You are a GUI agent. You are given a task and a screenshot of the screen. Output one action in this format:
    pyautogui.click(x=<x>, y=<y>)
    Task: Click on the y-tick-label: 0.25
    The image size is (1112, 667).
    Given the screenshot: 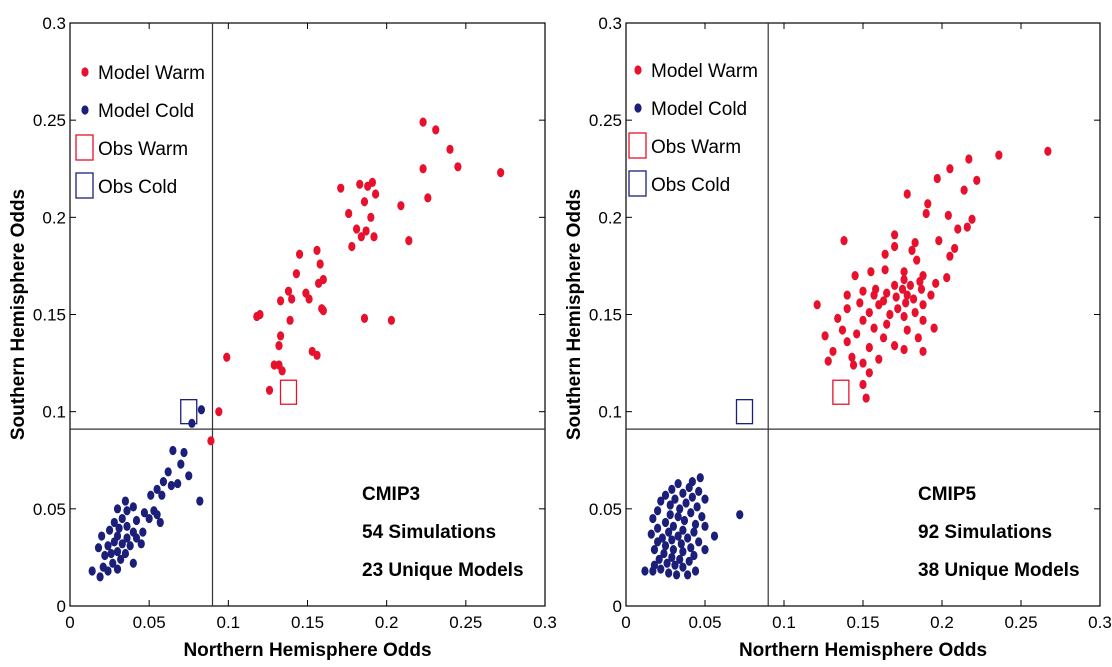 What is the action you would take?
    pyautogui.click(x=605, y=120)
    